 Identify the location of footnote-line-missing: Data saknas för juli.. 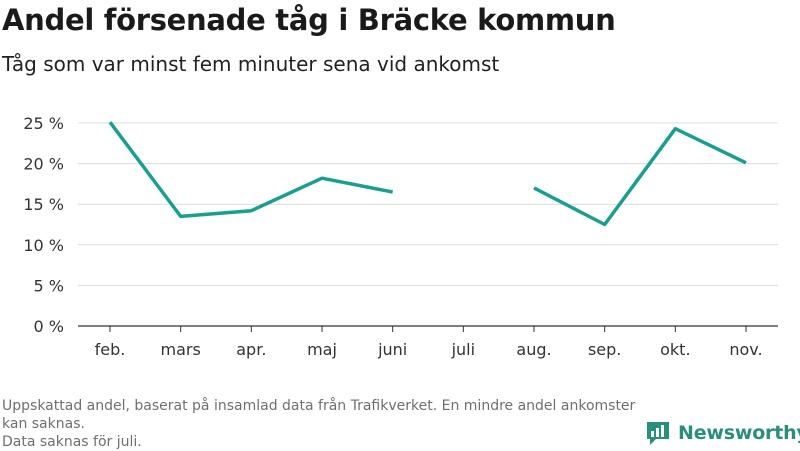
(72, 442).